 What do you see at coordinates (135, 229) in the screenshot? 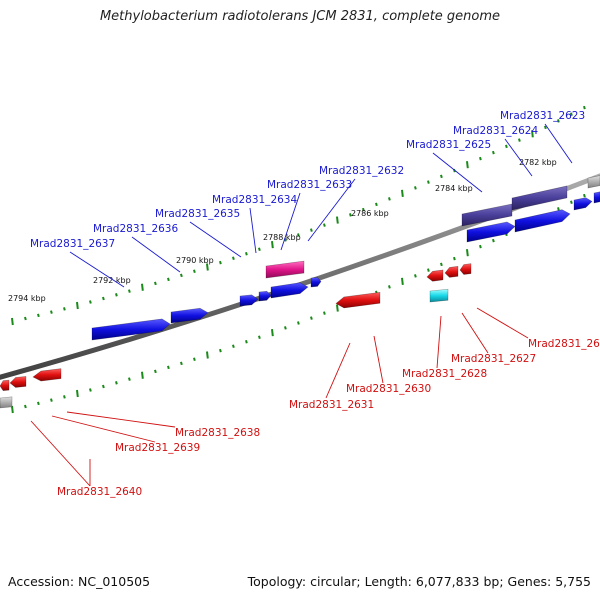
I see `gene-label-forward: Mrad2831_2636` at bounding box center [135, 229].